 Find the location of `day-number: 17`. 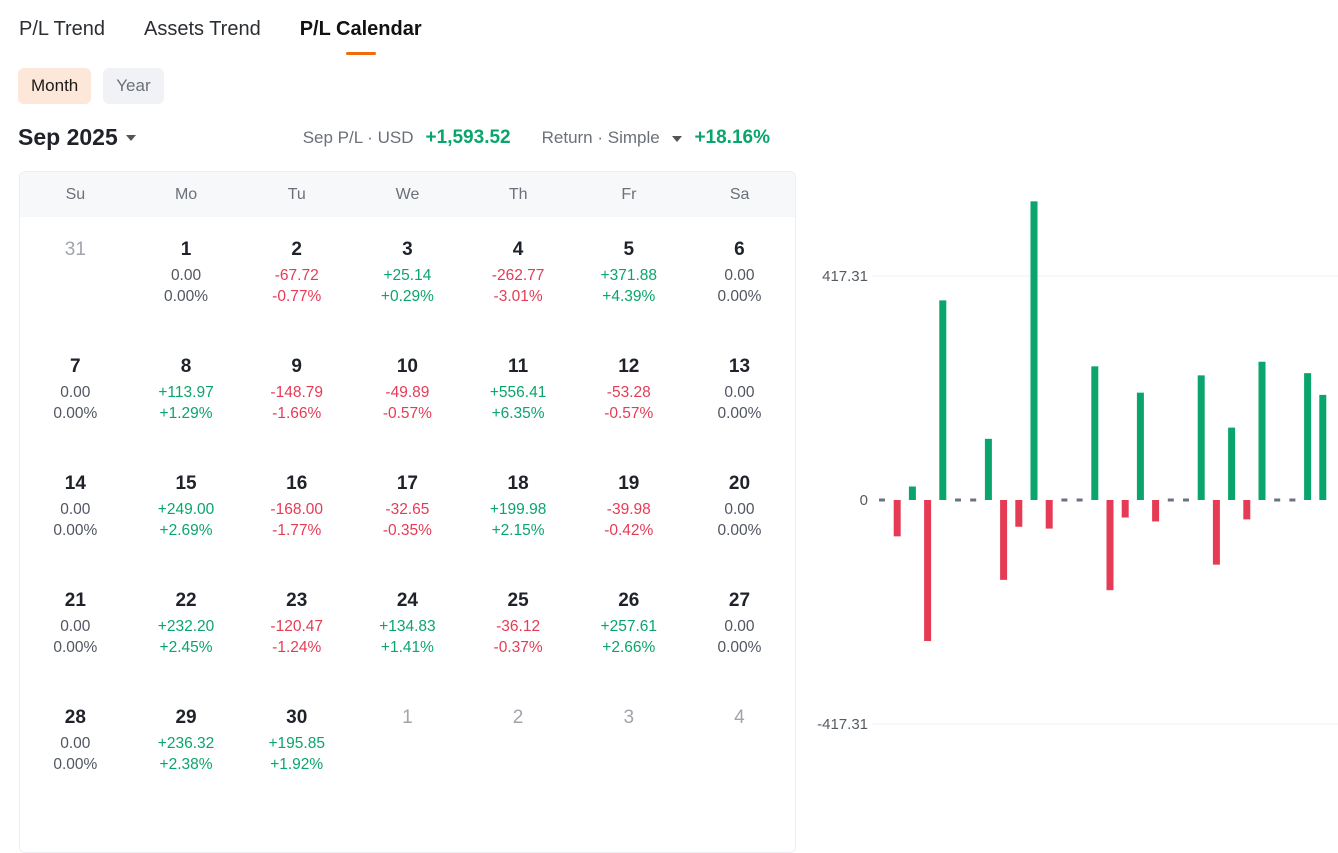

day-number: 17 is located at coordinates (407, 483).